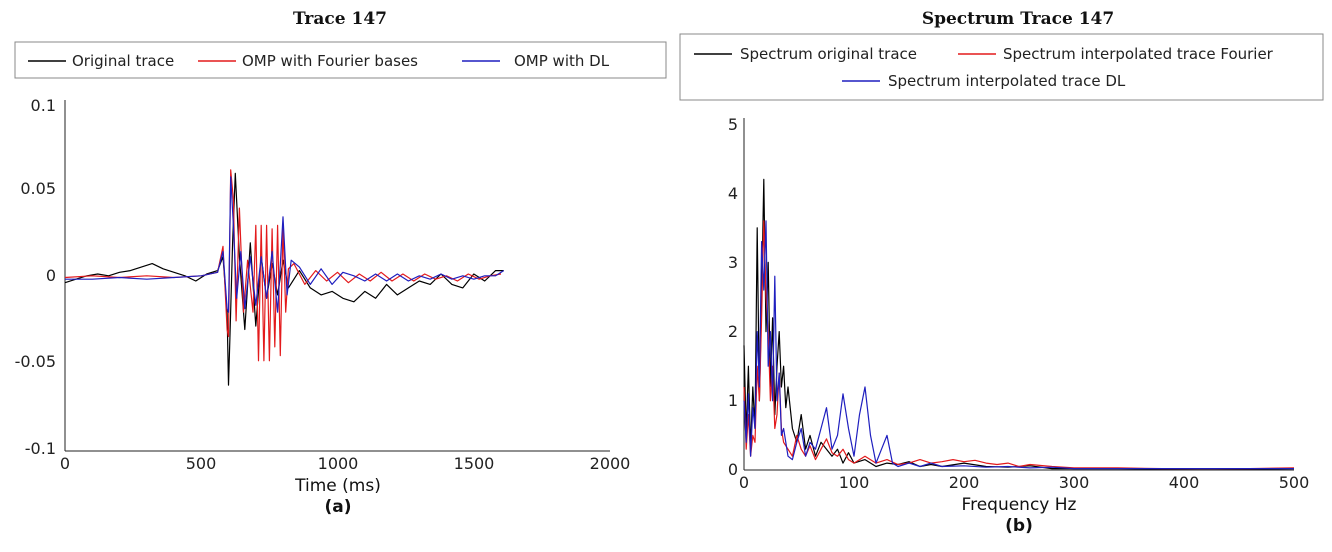 The width and height of the screenshot is (1332, 552). I want to click on legend-label-fourier: OMP with Fourier bases, so click(330, 61).